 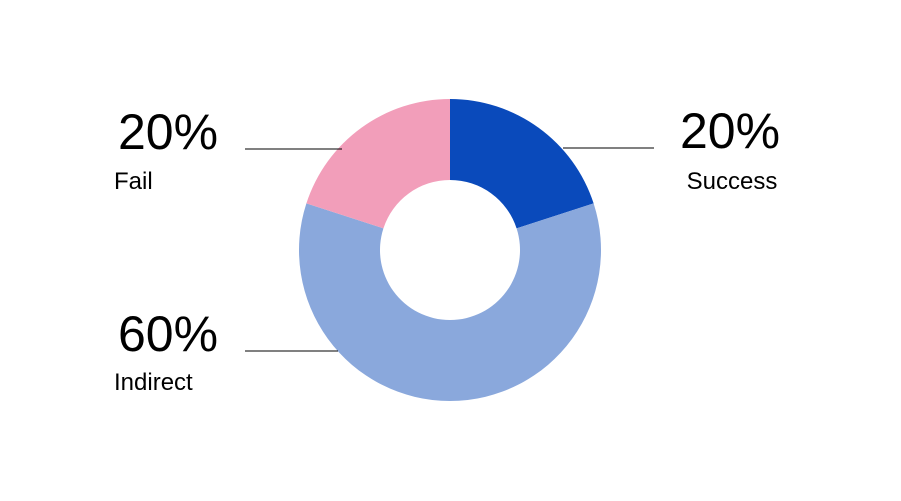 What do you see at coordinates (378, 164) in the screenshot?
I see `slice-fail` at bounding box center [378, 164].